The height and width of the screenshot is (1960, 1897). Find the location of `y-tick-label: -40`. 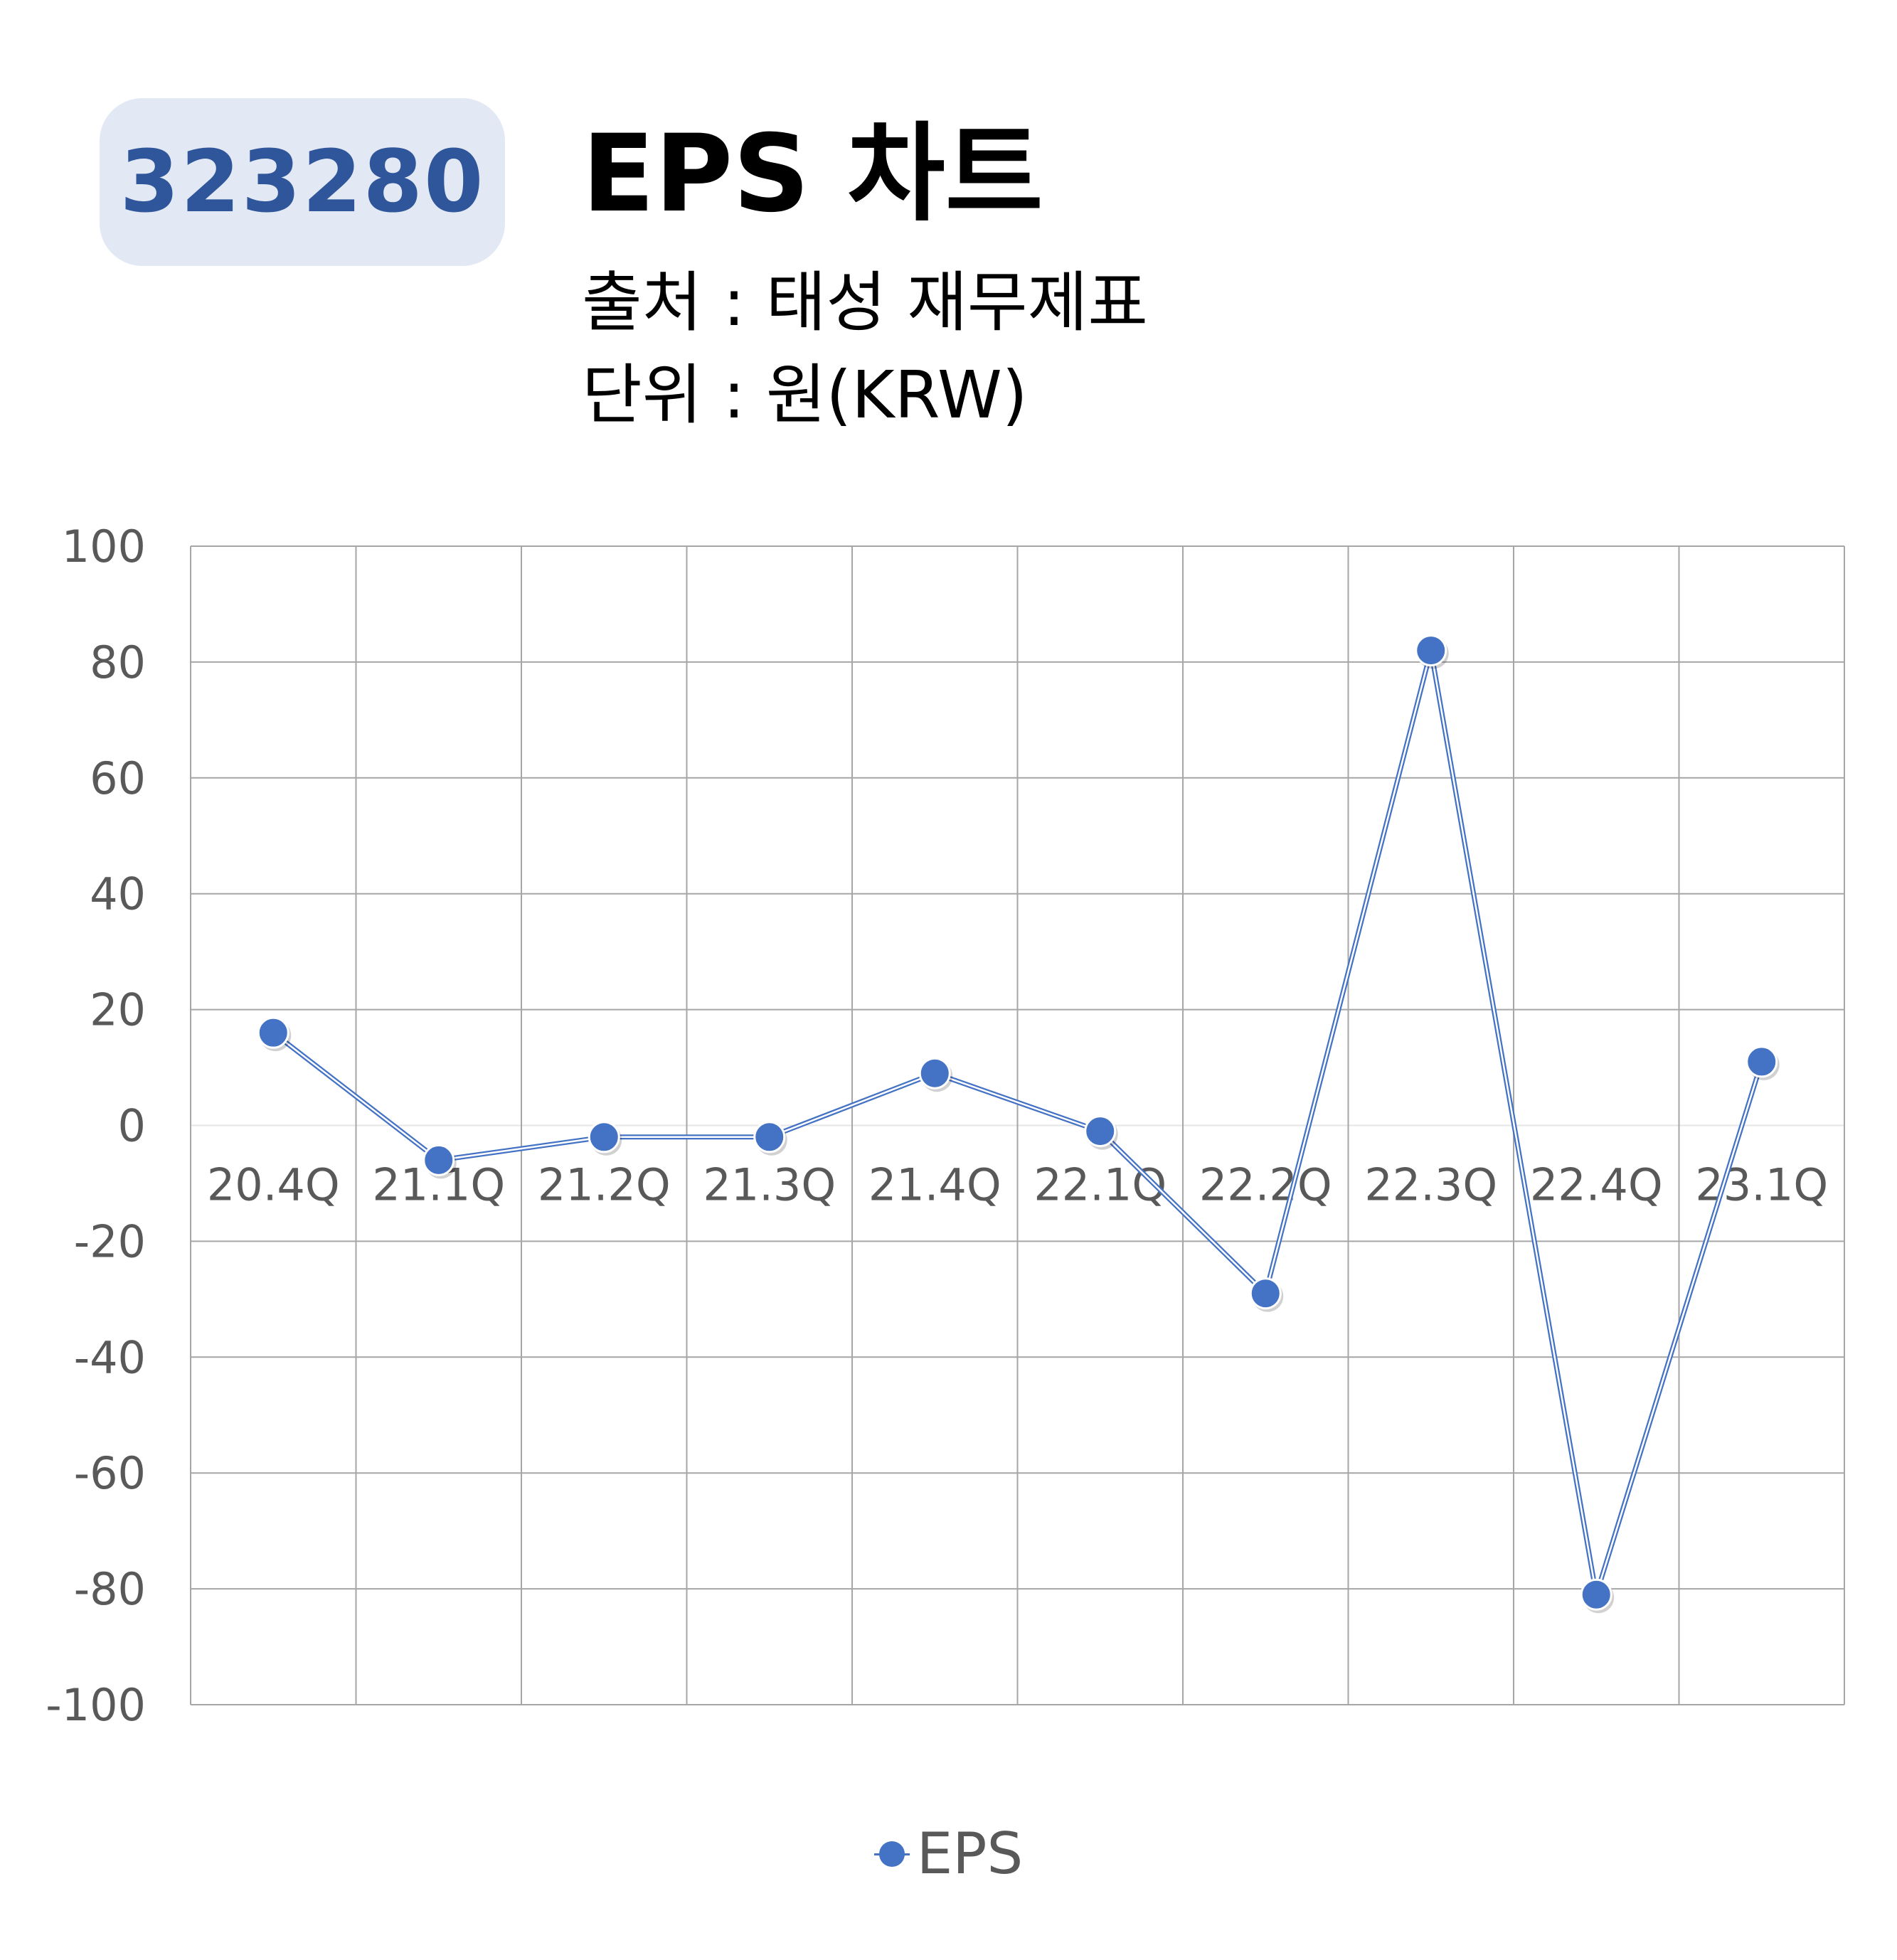

y-tick-label: -40 is located at coordinates (110, 1357).